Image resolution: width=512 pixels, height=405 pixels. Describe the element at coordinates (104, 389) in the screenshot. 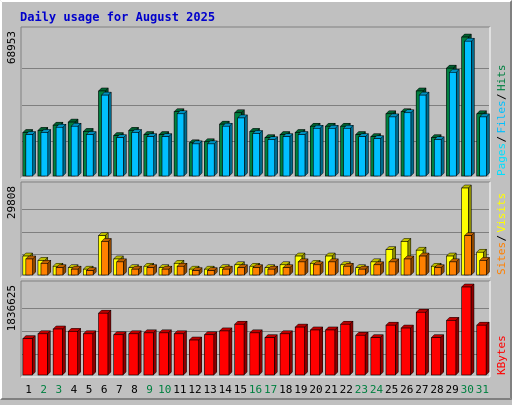

I see `day-label-6: 6` at that location.